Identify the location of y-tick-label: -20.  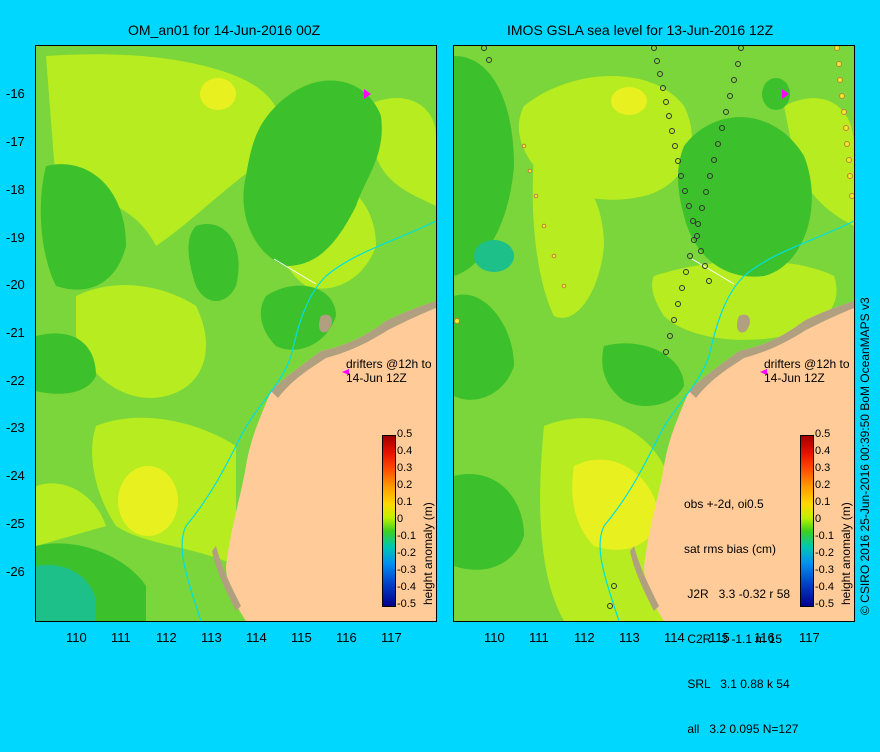
(15, 284).